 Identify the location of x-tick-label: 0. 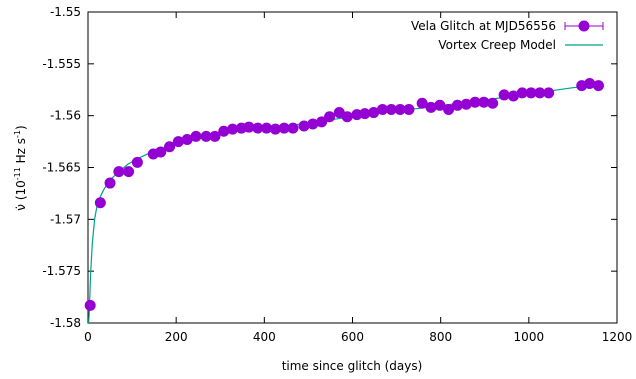
(88, 337).